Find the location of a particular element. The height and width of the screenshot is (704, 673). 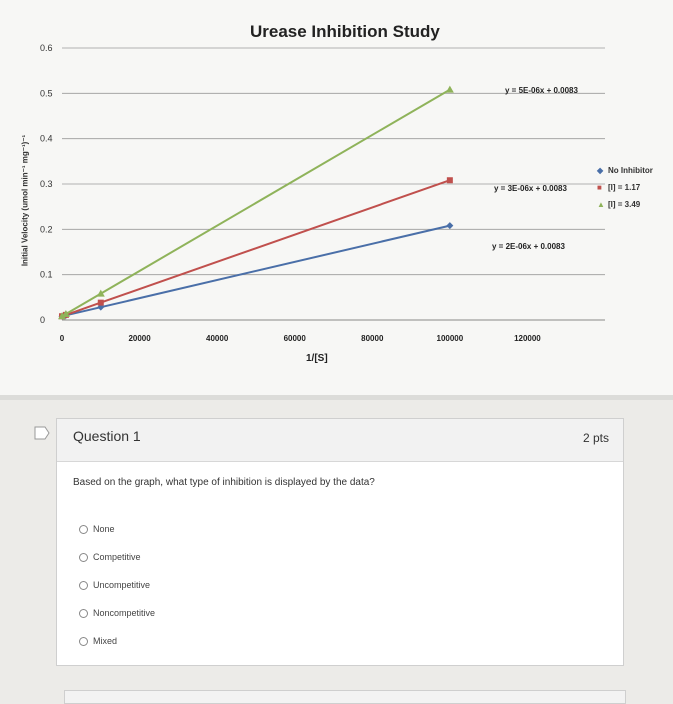

y-tick-label: 0.6 is located at coordinates (46, 48).